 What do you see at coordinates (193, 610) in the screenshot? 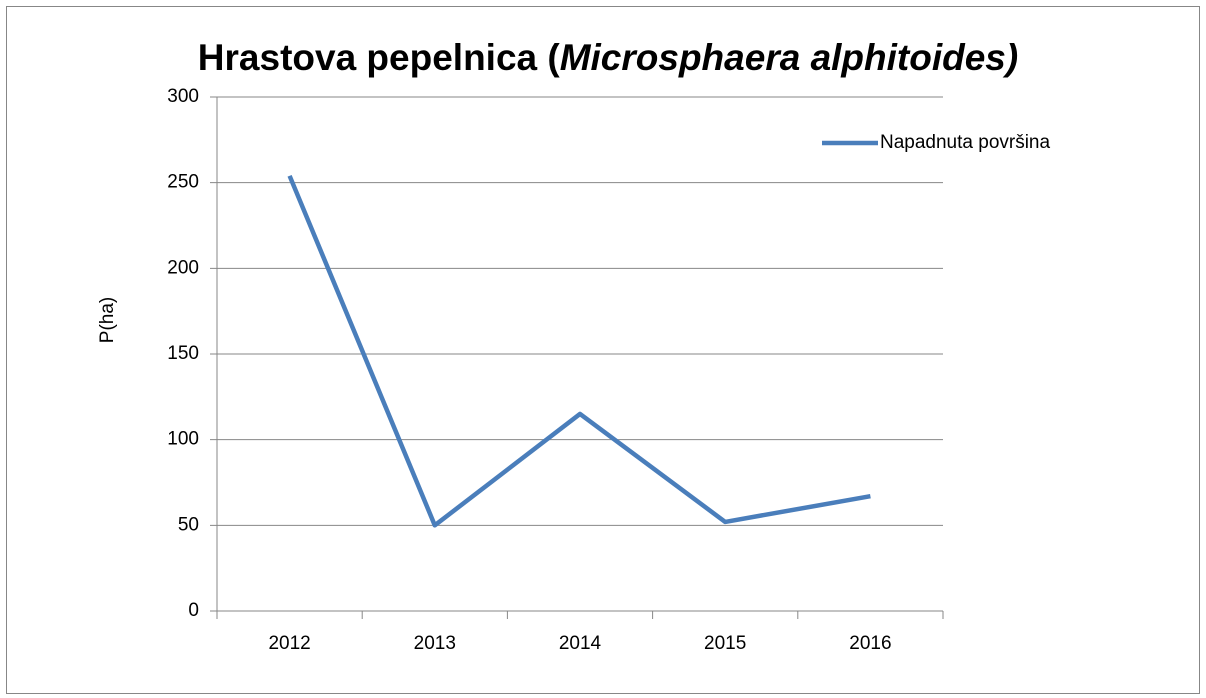
I see `y-tick-label: 0` at bounding box center [193, 610].